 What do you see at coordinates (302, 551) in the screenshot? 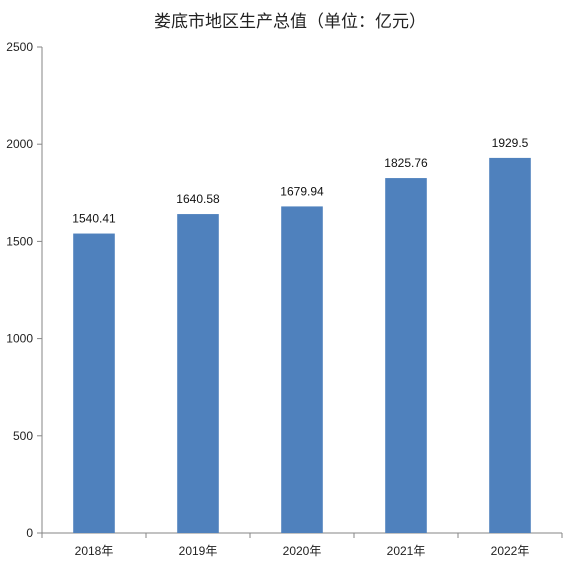
I see `x-tick-label: 2020年` at bounding box center [302, 551].